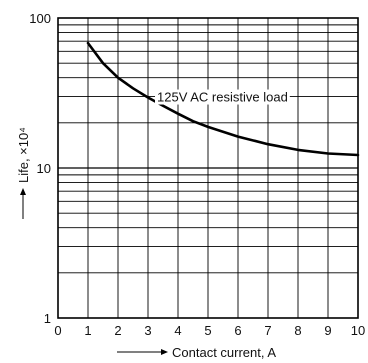  I want to click on x-tick-label: 6, so click(237, 330).